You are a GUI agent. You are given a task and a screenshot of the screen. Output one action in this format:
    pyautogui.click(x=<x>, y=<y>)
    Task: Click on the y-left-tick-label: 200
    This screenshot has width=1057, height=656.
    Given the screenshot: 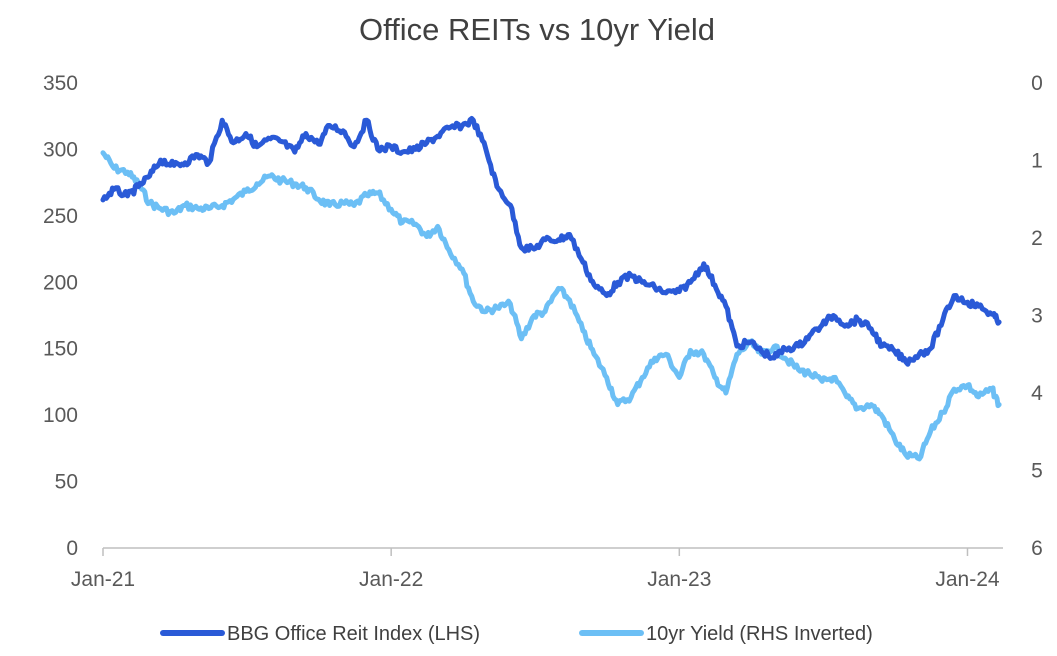 What is the action you would take?
    pyautogui.click(x=60, y=282)
    